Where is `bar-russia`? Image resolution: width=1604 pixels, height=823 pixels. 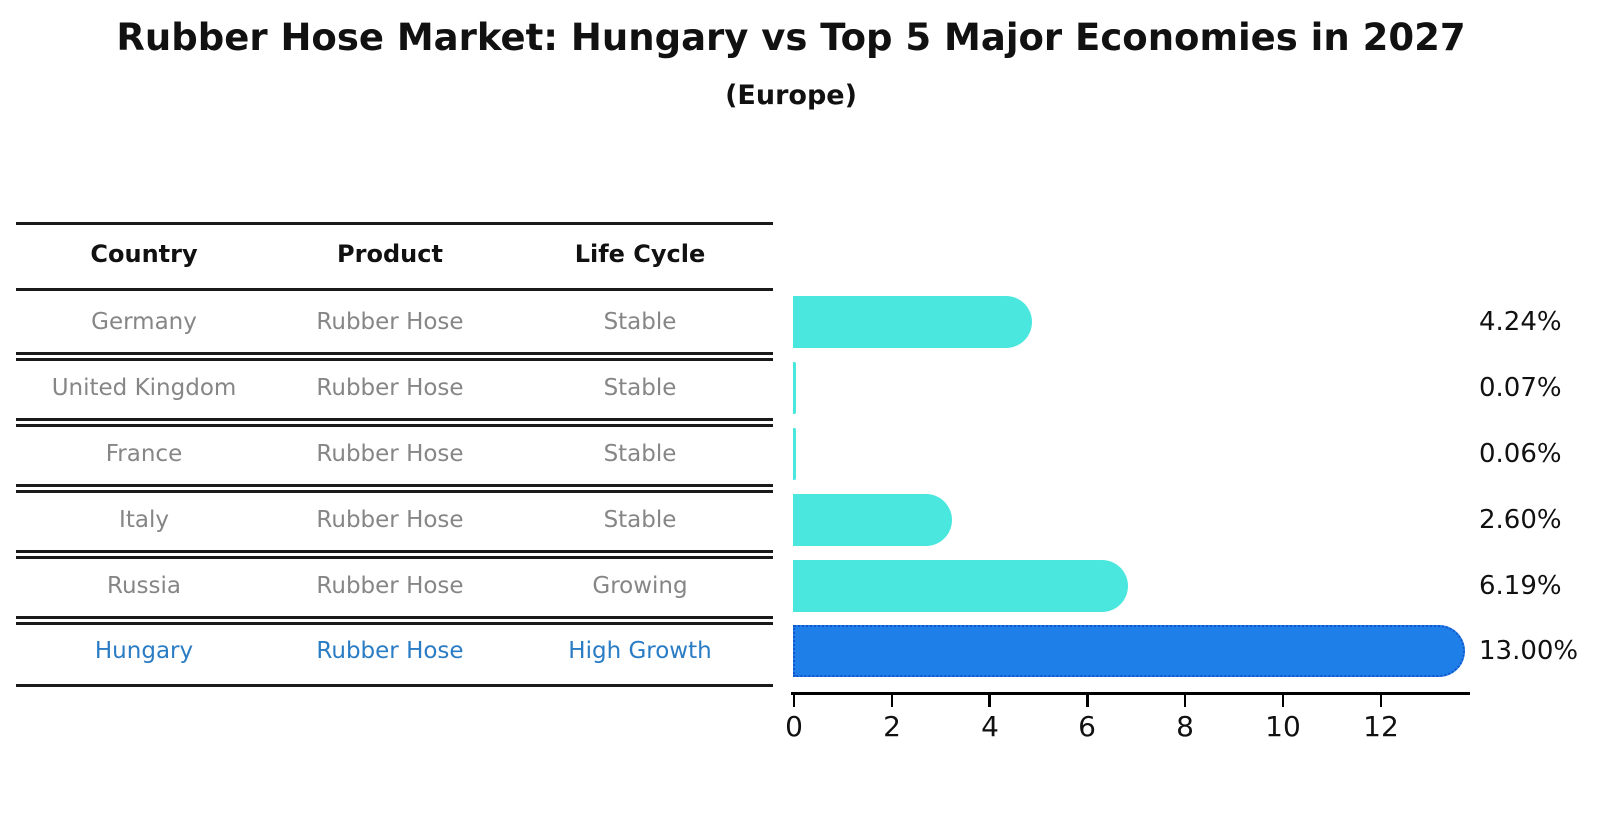 bar-russia is located at coordinates (960, 586).